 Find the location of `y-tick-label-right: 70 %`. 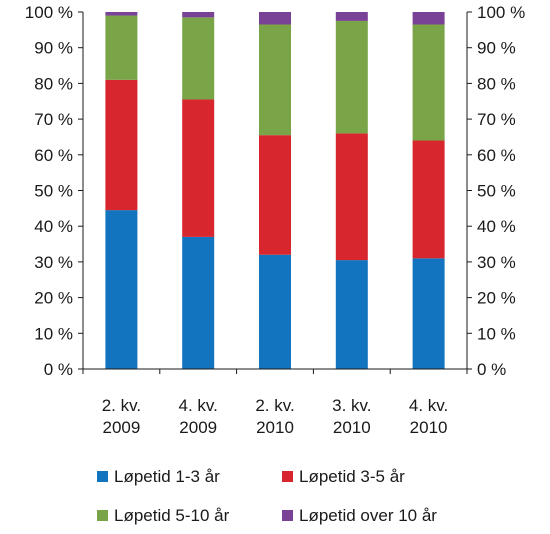

y-tick-label-right: 70 % is located at coordinates (496, 119).